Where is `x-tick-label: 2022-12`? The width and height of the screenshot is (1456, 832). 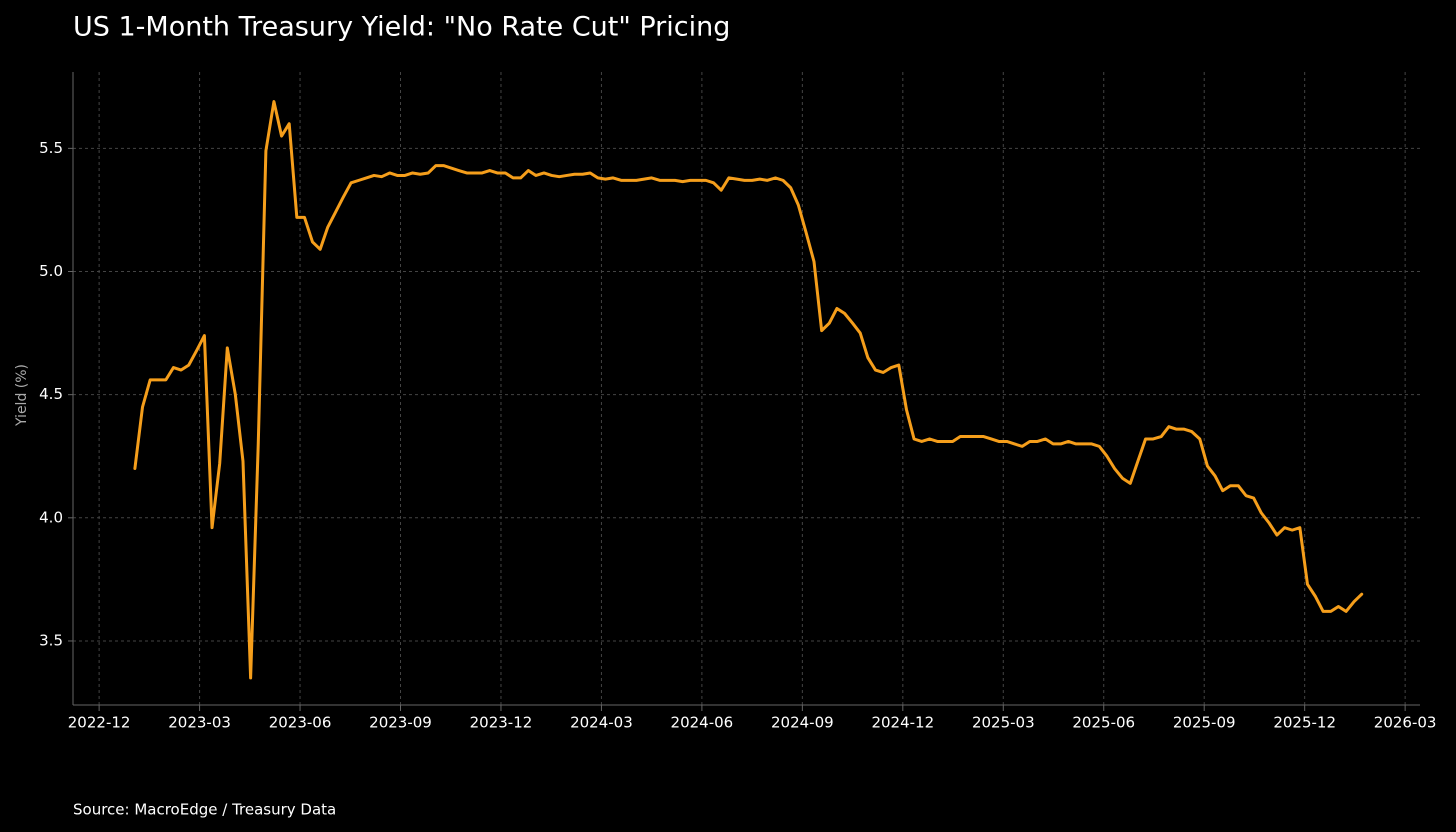
x-tick-label: 2022-12 is located at coordinates (99, 723).